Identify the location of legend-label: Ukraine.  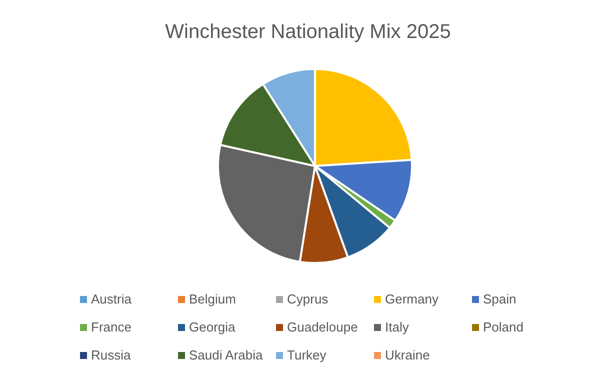
(407, 354).